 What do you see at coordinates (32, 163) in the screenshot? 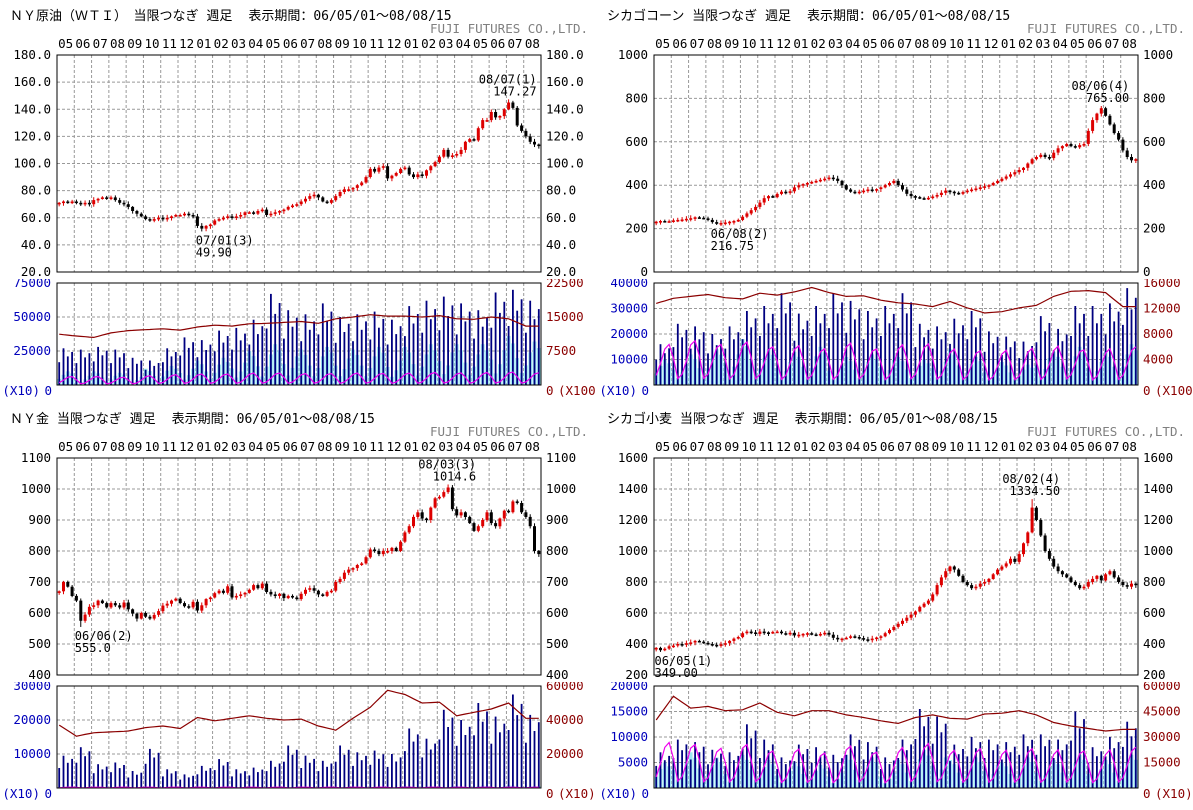
I see `price-tick-left: 100.0` at bounding box center [32, 163].